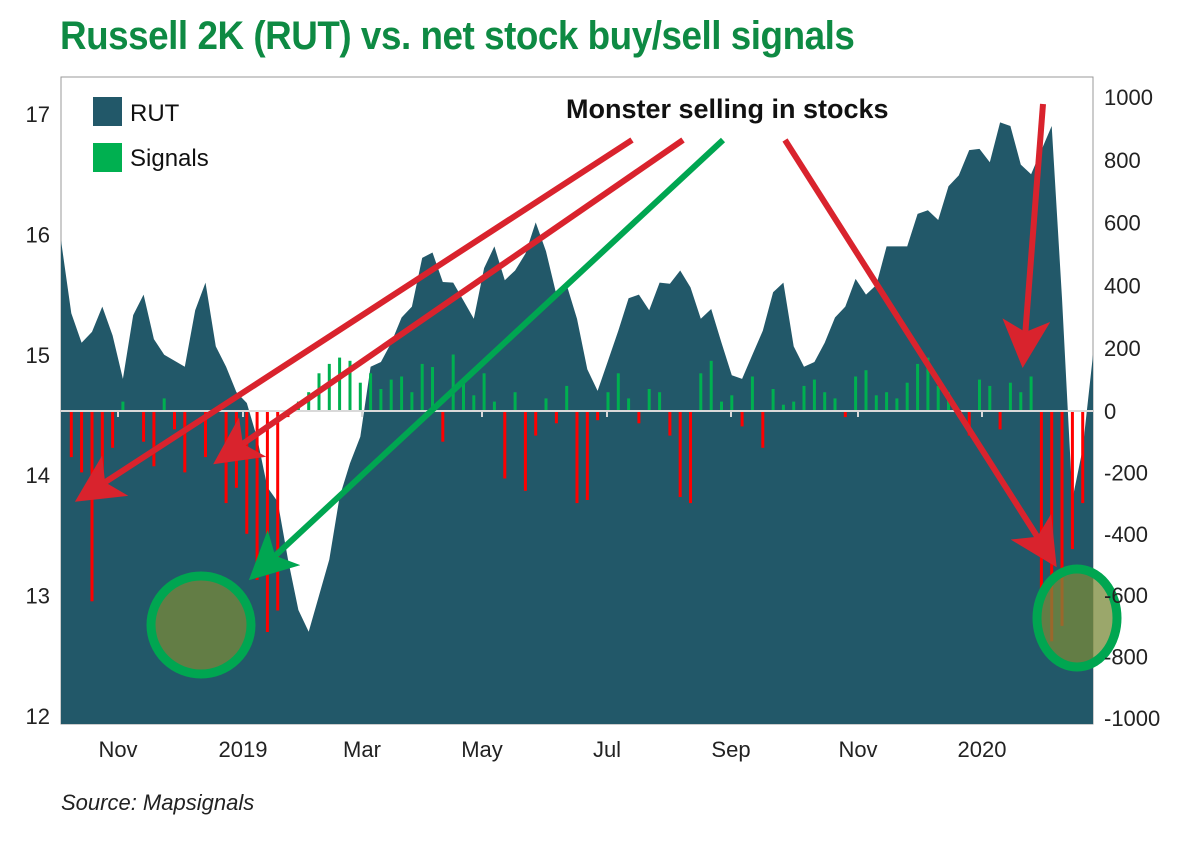  What do you see at coordinates (1077, 618) in the screenshot?
I see `highlight-circle-2020` at bounding box center [1077, 618].